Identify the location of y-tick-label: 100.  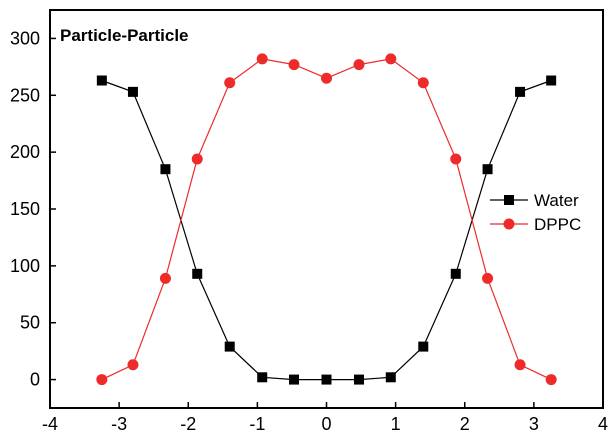
(25, 266).